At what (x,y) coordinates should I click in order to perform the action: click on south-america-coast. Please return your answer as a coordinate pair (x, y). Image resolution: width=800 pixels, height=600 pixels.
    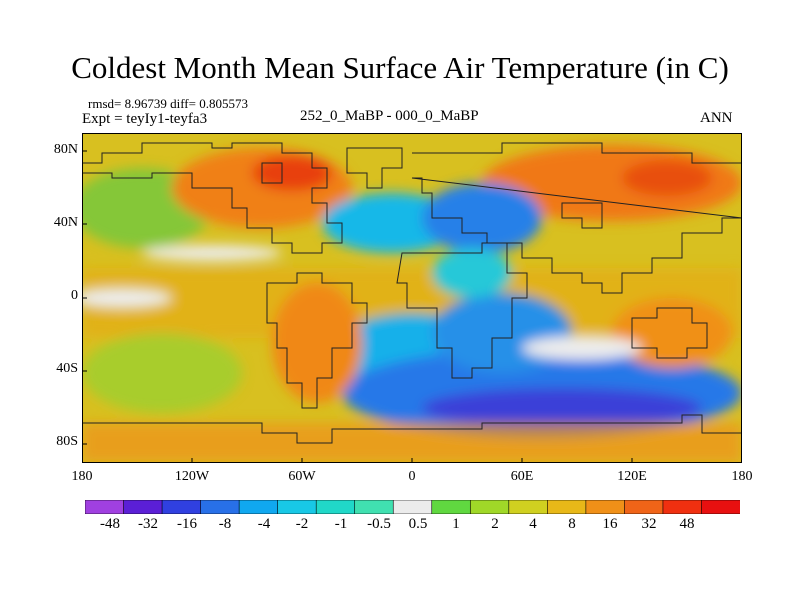
    Looking at the image, I should click on (317, 340).